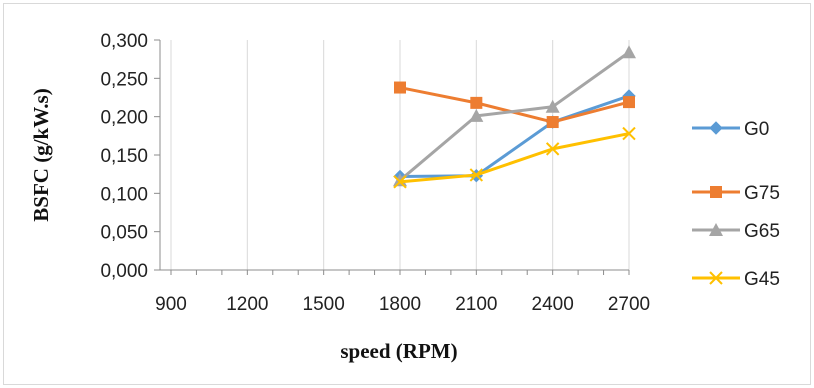 The height and width of the screenshot is (388, 814). I want to click on x-tick-label: 1200, so click(247, 304).